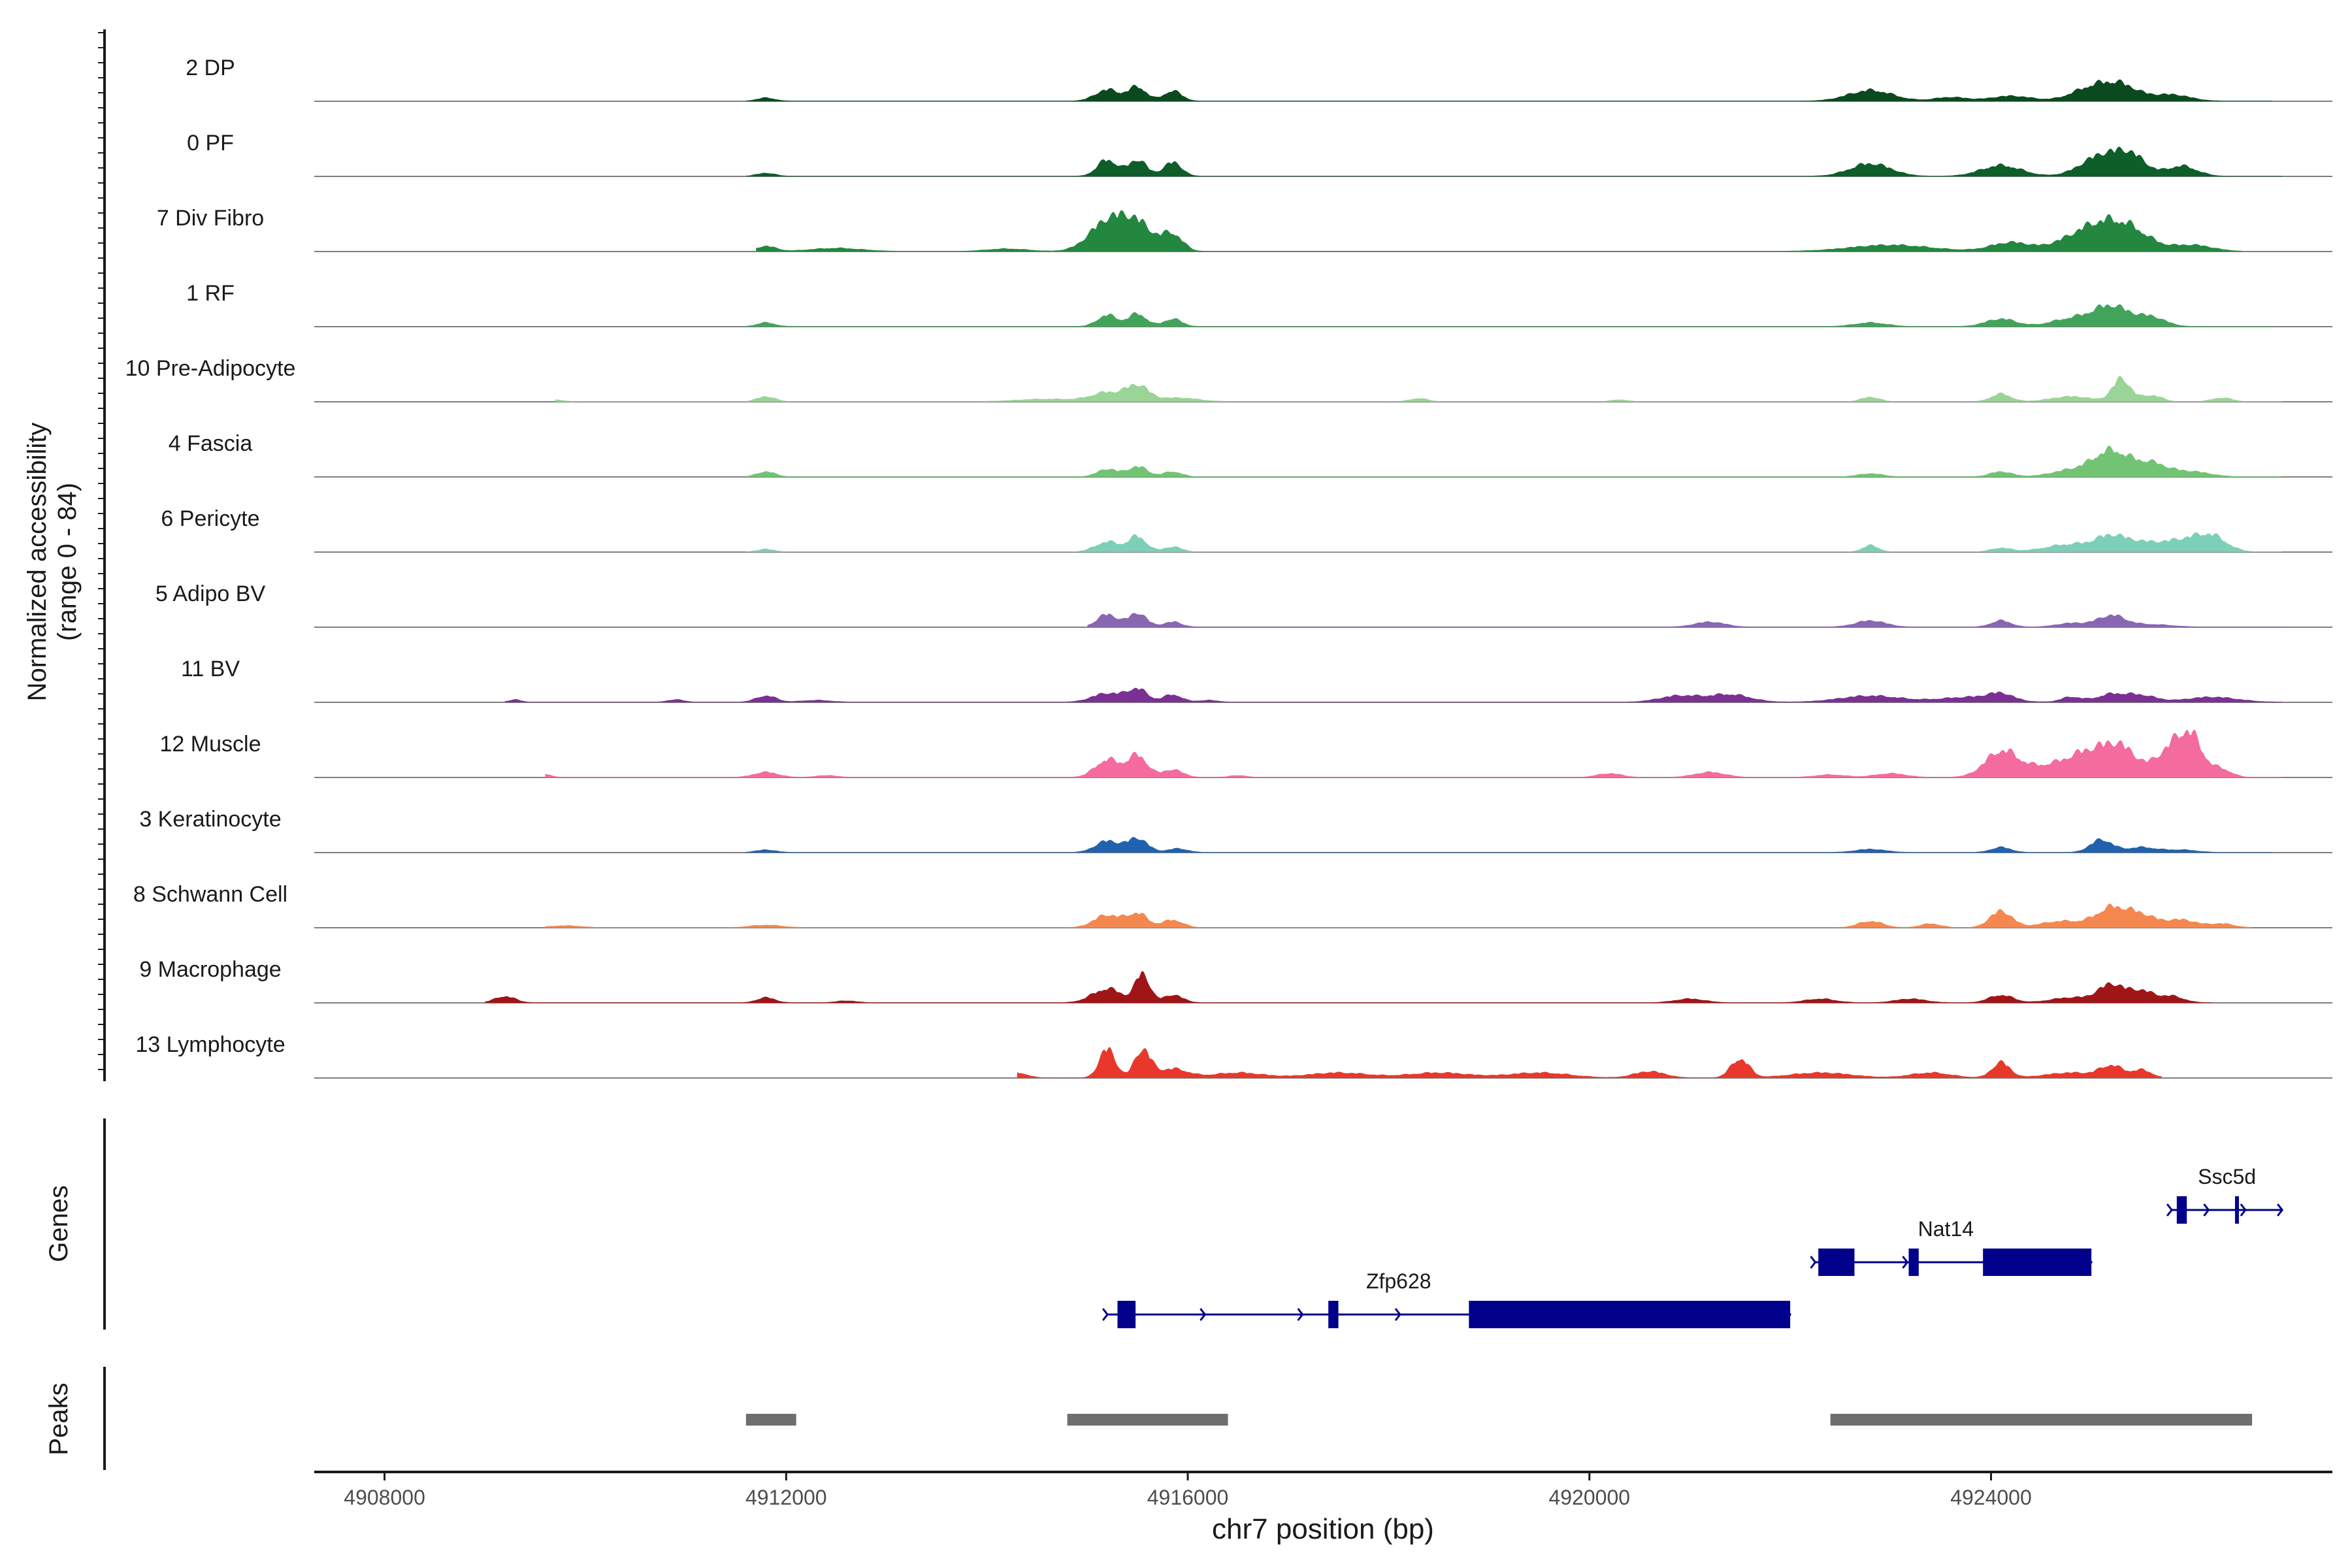 The height and width of the screenshot is (1568, 2352). I want to click on genes-panel-label: Genes, so click(58, 1223).